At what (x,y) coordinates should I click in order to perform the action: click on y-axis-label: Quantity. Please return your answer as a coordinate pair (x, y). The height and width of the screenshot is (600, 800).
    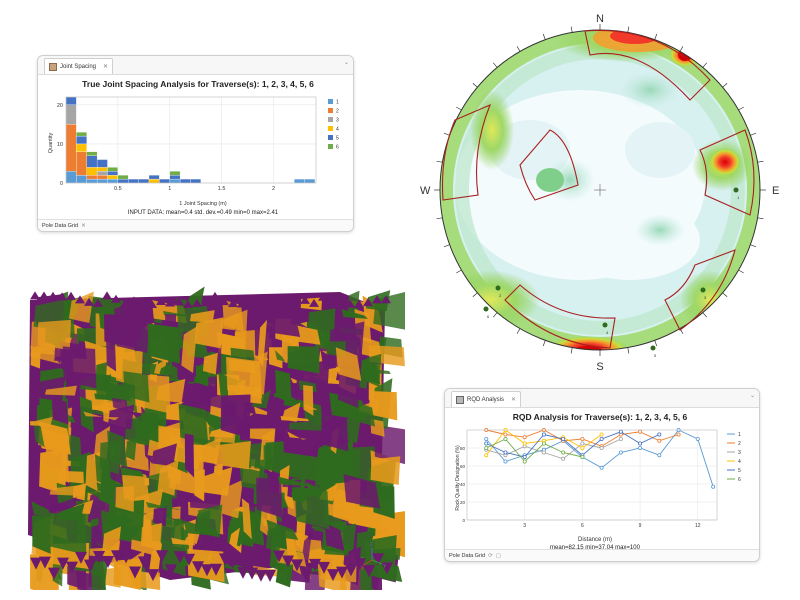
    Looking at the image, I should click on (51, 143).